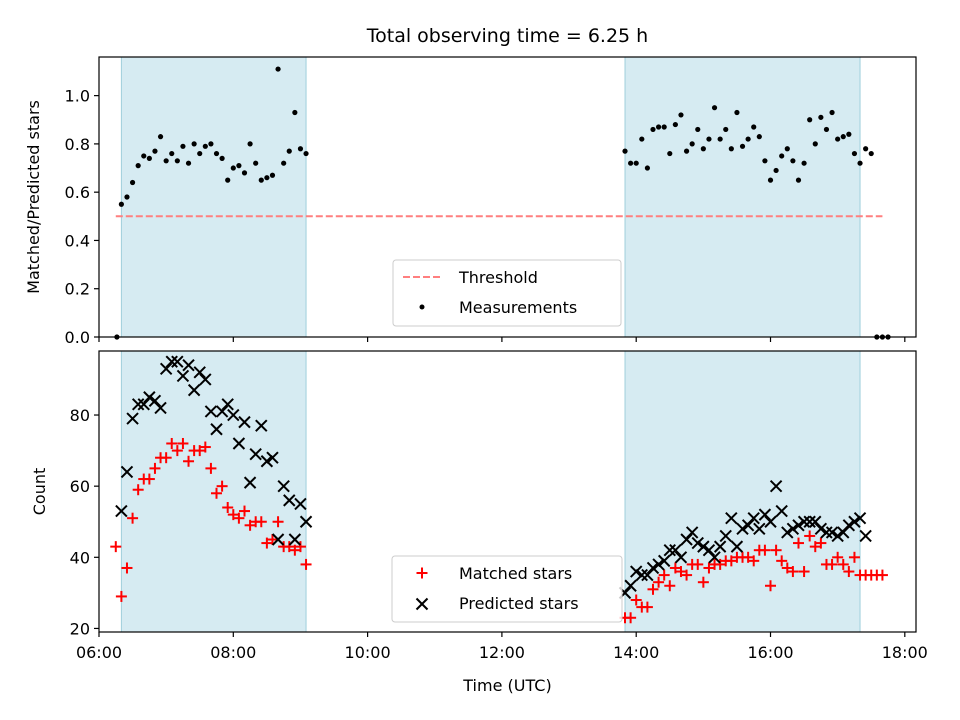 The height and width of the screenshot is (720, 960). Describe the element at coordinates (507, 36) in the screenshot. I see `chart-title: Total observing time = 6.25 h` at that location.